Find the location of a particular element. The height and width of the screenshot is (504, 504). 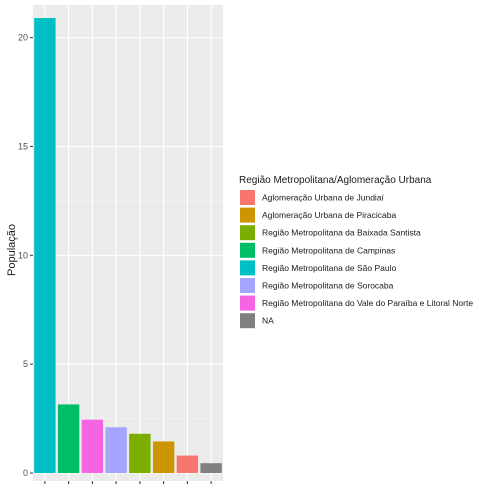

legend-label: Região Metropolitana de Campinas is located at coordinates (328, 250).